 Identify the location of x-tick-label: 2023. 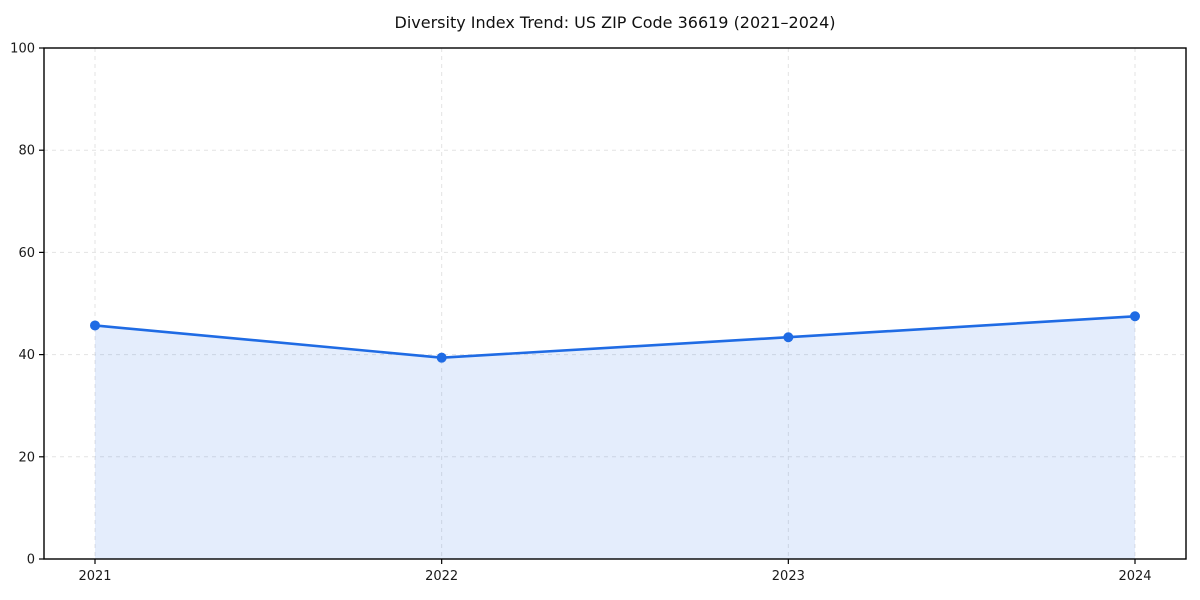
(788, 576).